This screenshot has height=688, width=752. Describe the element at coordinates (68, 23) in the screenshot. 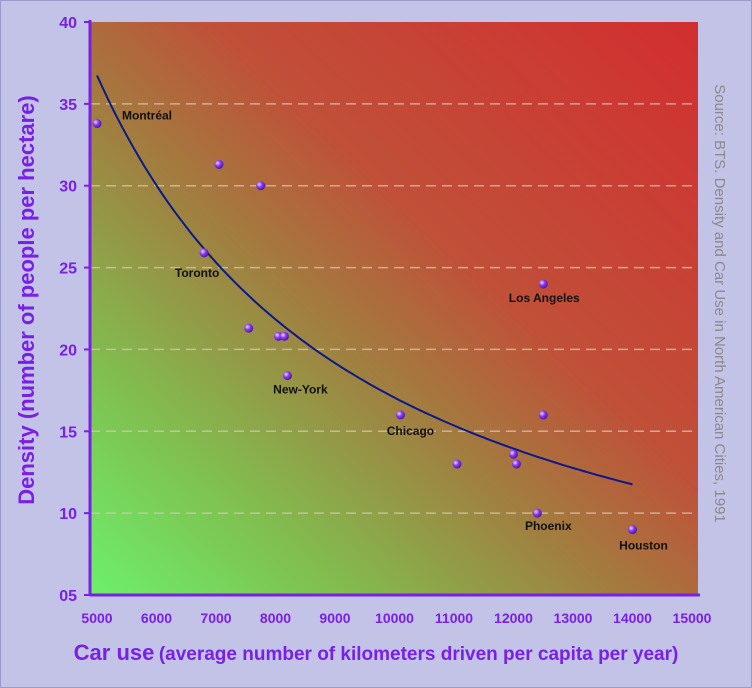

I see `y-tick-label: 40` at that location.